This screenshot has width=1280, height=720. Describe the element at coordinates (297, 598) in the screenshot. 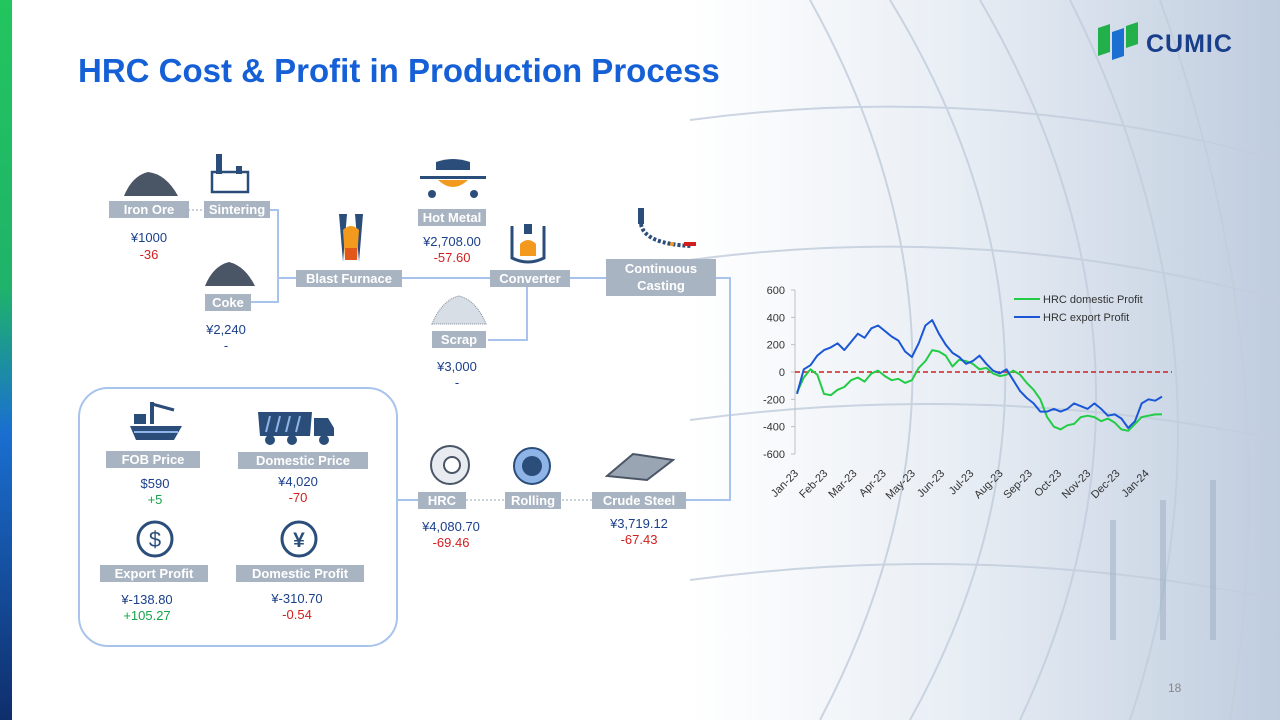

I see `domestic-profit-value: ¥-310.70` at that location.